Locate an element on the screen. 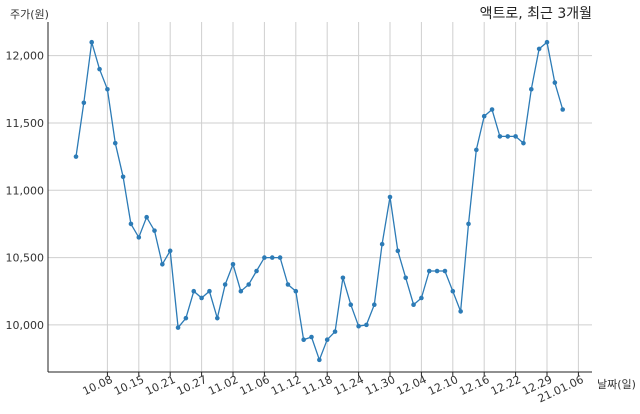 The image size is (640, 414). x-tick-label: 10.21 is located at coordinates (160, 385).